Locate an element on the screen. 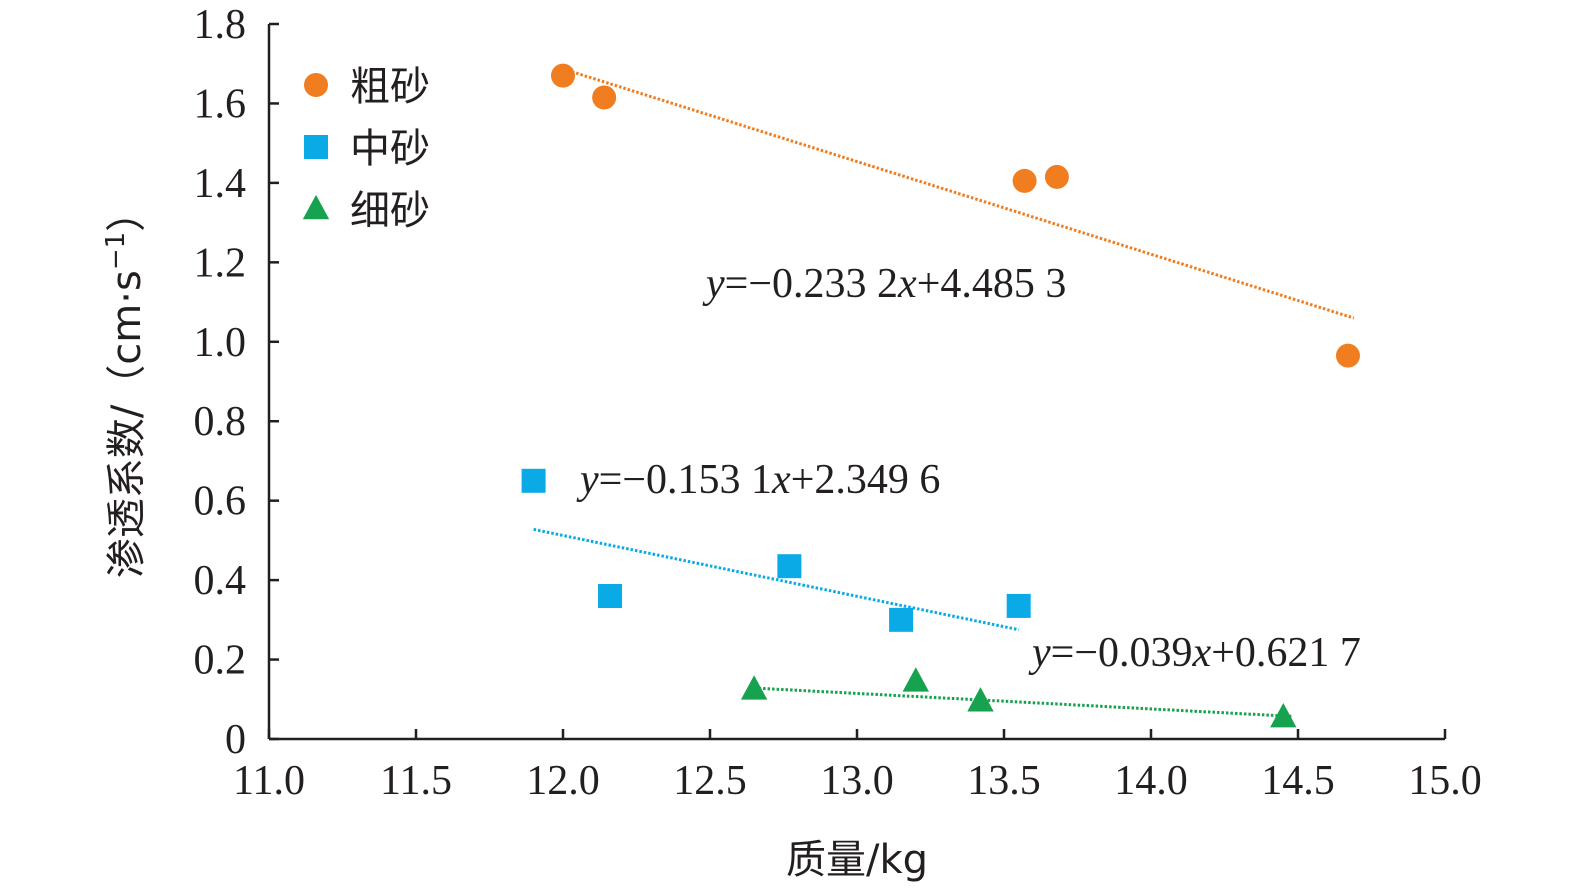 Image resolution: width=1575 pixels, height=895 pixels. legend-label-medium-sand: 中砂 is located at coordinates (390, 149).